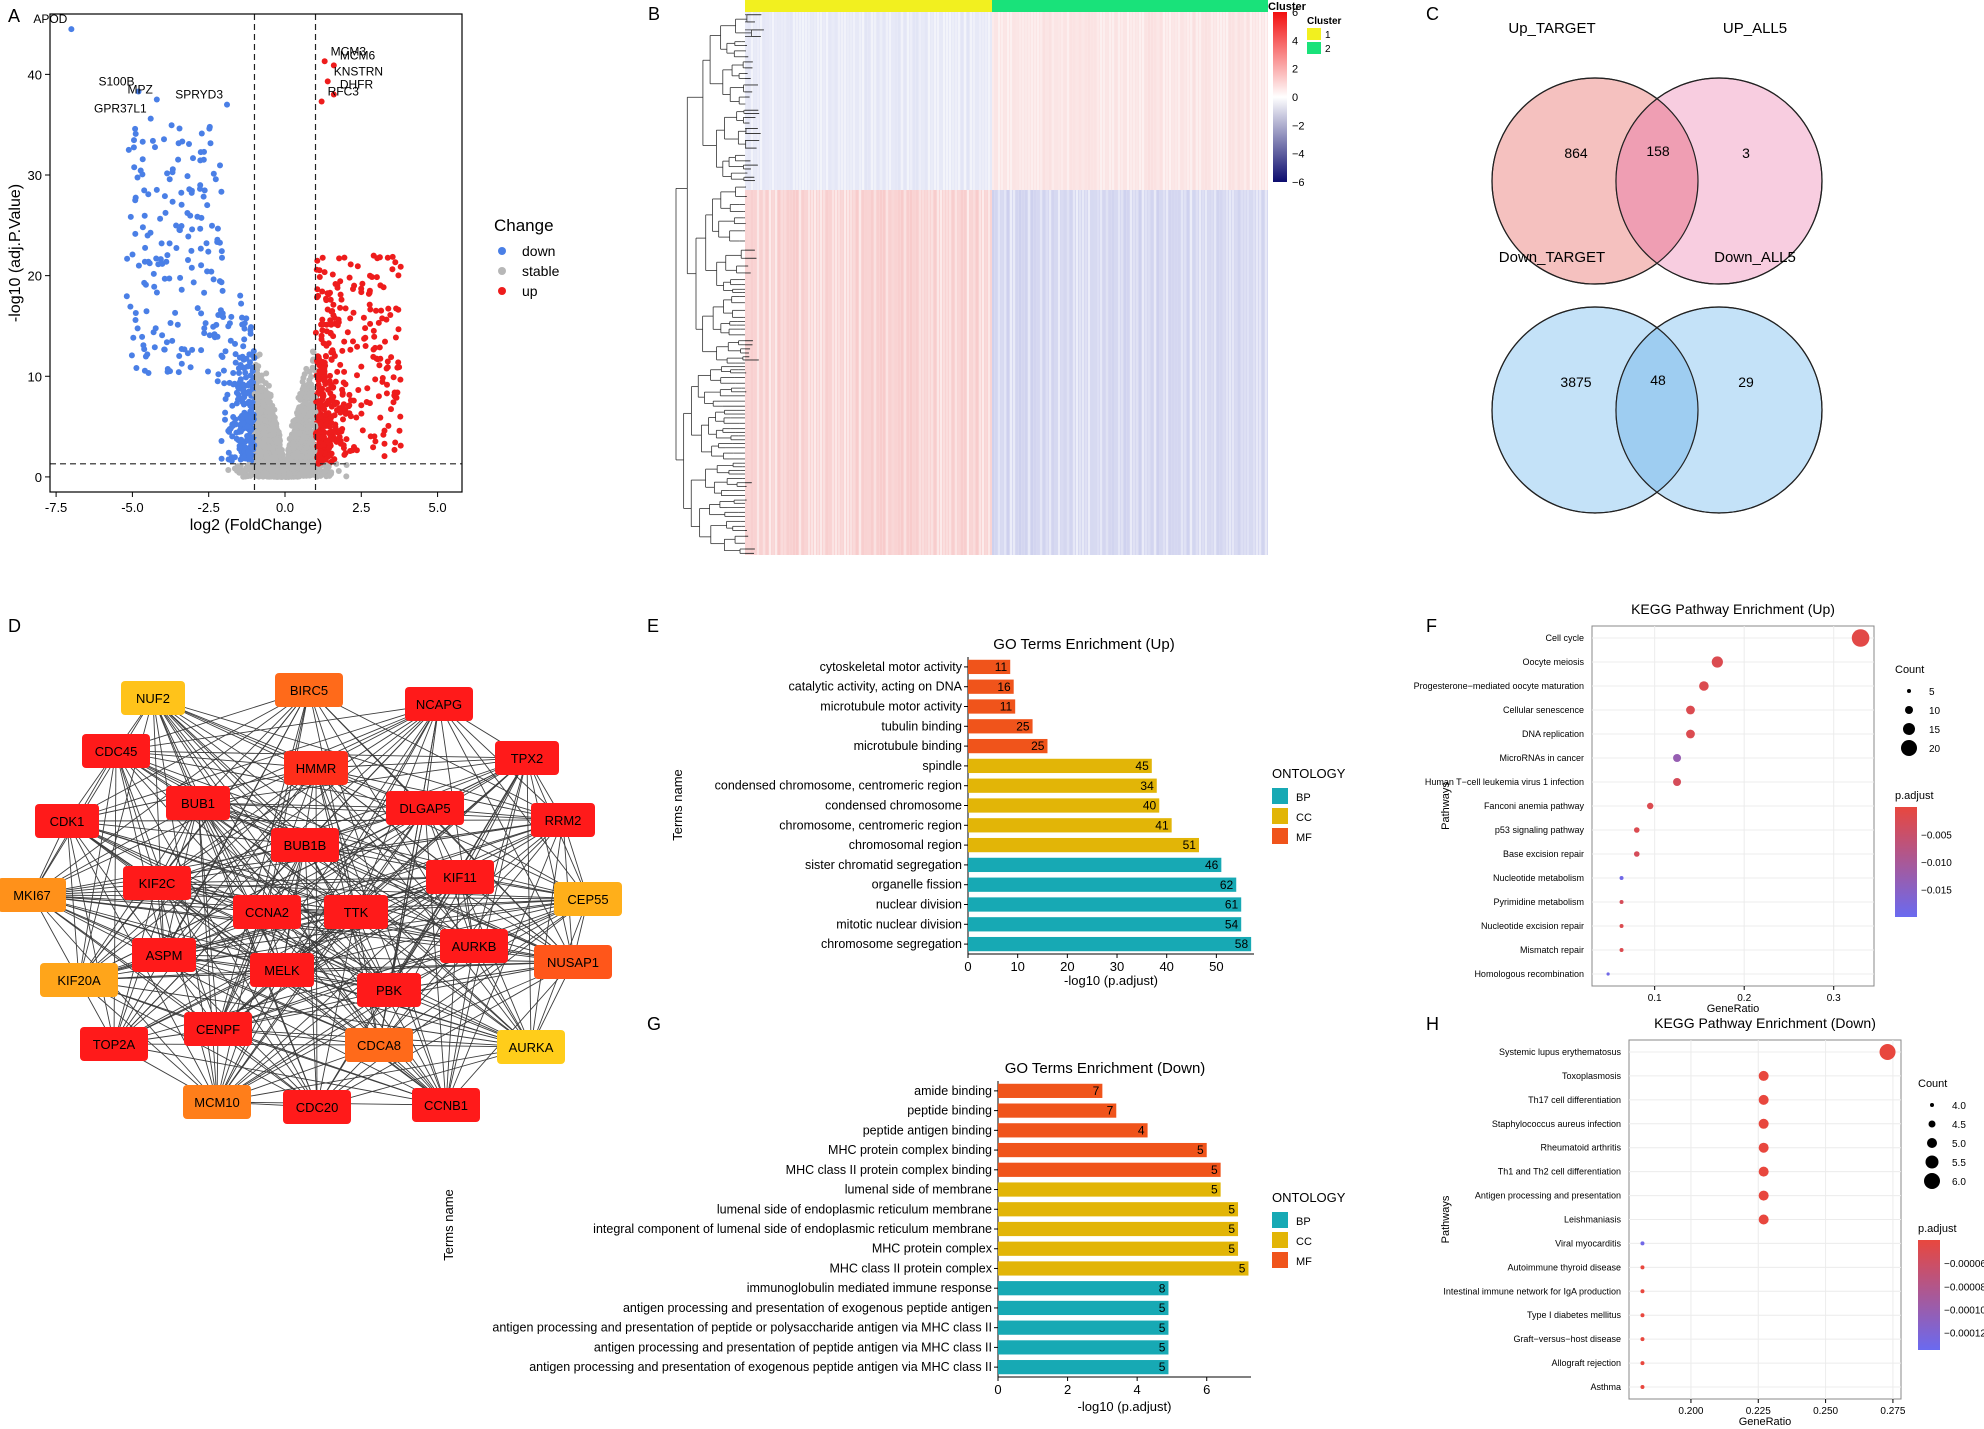 This screenshot has height=1429, width=1984. I want to click on pathway-label: Viral myocarditis, so click(1588, 1243).